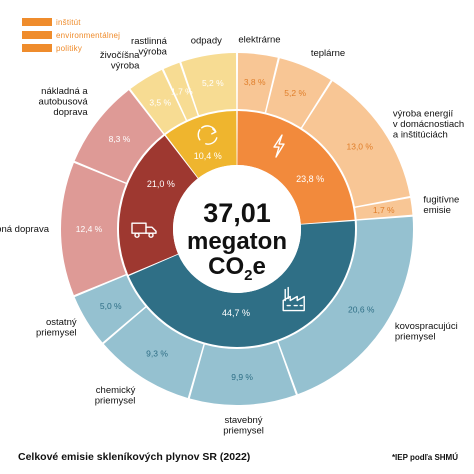 The image size is (474, 474). I want to click on outer-label-line: v domácnostiach, so click(428, 124).